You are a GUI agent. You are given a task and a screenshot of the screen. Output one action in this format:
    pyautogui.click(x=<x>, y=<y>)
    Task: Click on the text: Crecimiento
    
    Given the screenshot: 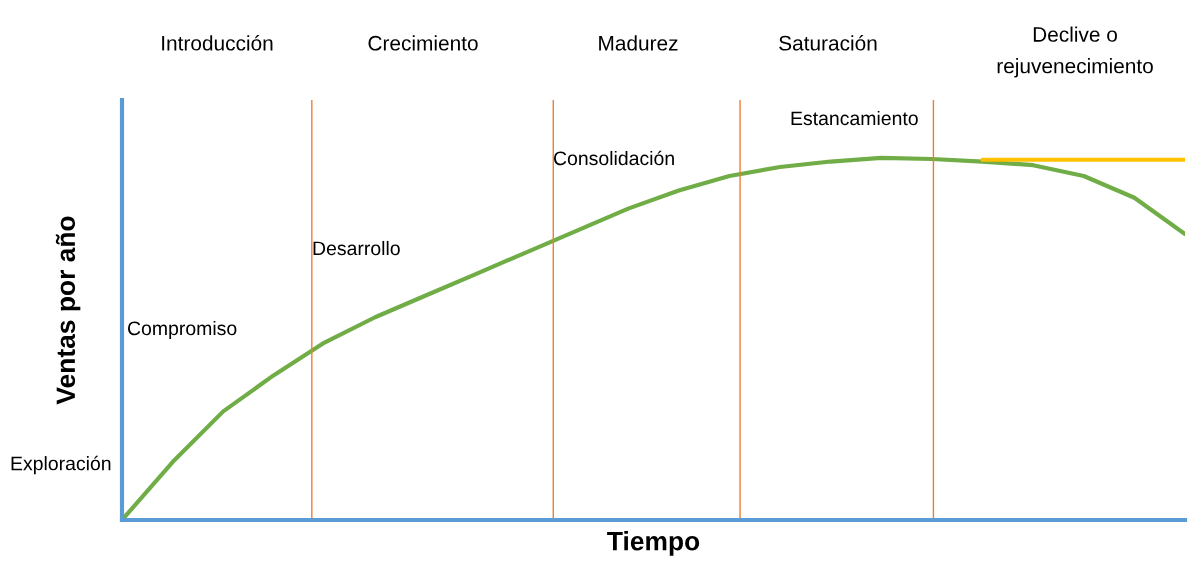 What is the action you would take?
    pyautogui.click(x=423, y=43)
    